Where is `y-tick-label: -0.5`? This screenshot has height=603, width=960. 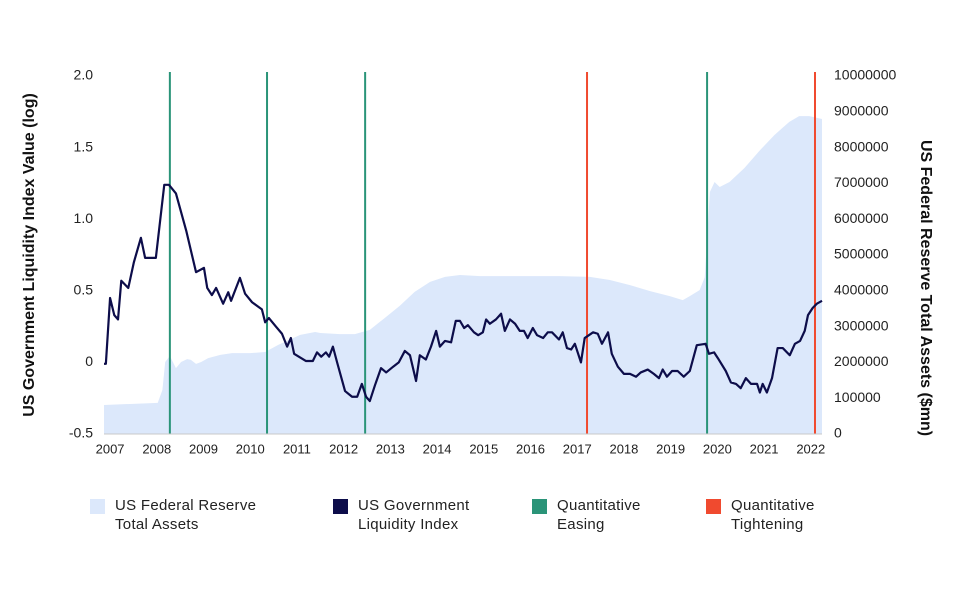 y-tick-label: -0.5 is located at coordinates (81, 433).